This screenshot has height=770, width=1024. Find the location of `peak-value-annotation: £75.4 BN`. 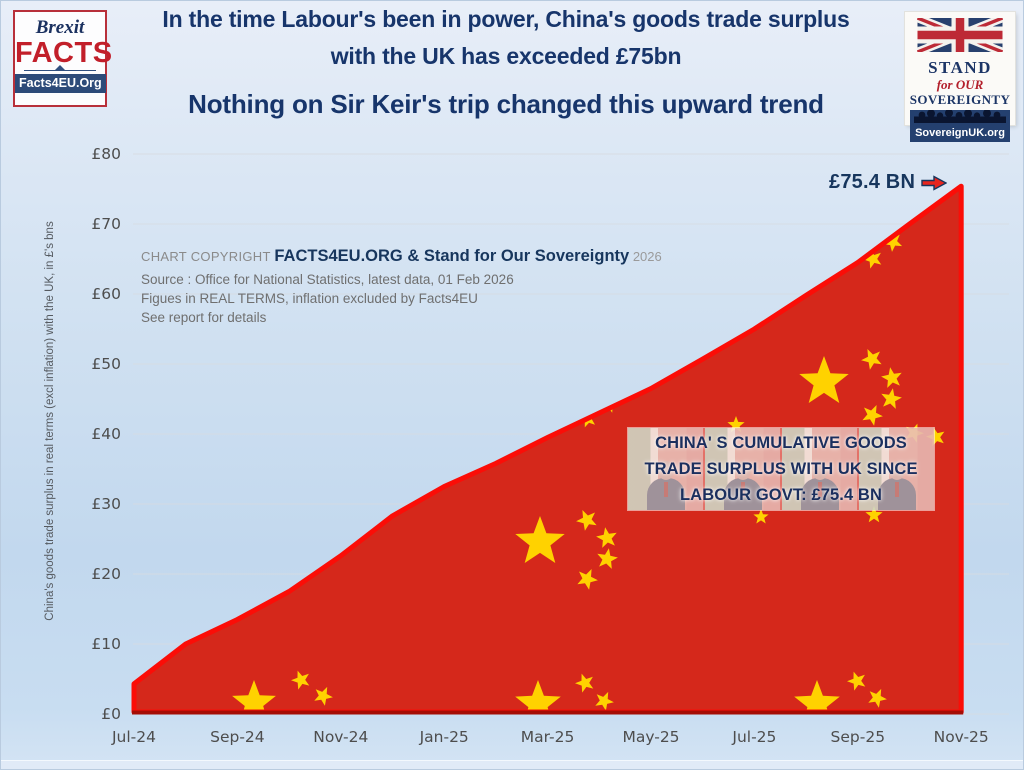

peak-value-annotation: £75.4 BN is located at coordinates (888, 182).